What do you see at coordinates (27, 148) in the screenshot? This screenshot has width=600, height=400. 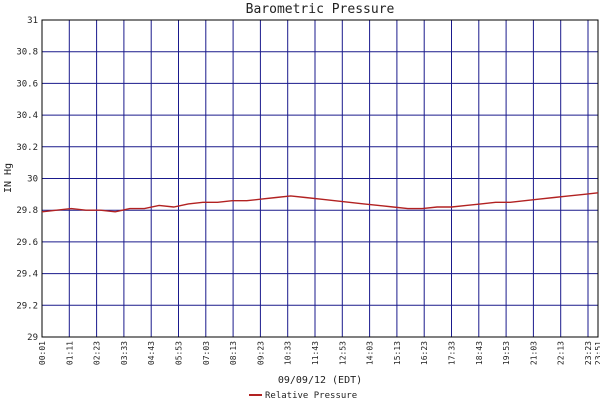 I see `y-tick-label: 30.2` at bounding box center [27, 148].